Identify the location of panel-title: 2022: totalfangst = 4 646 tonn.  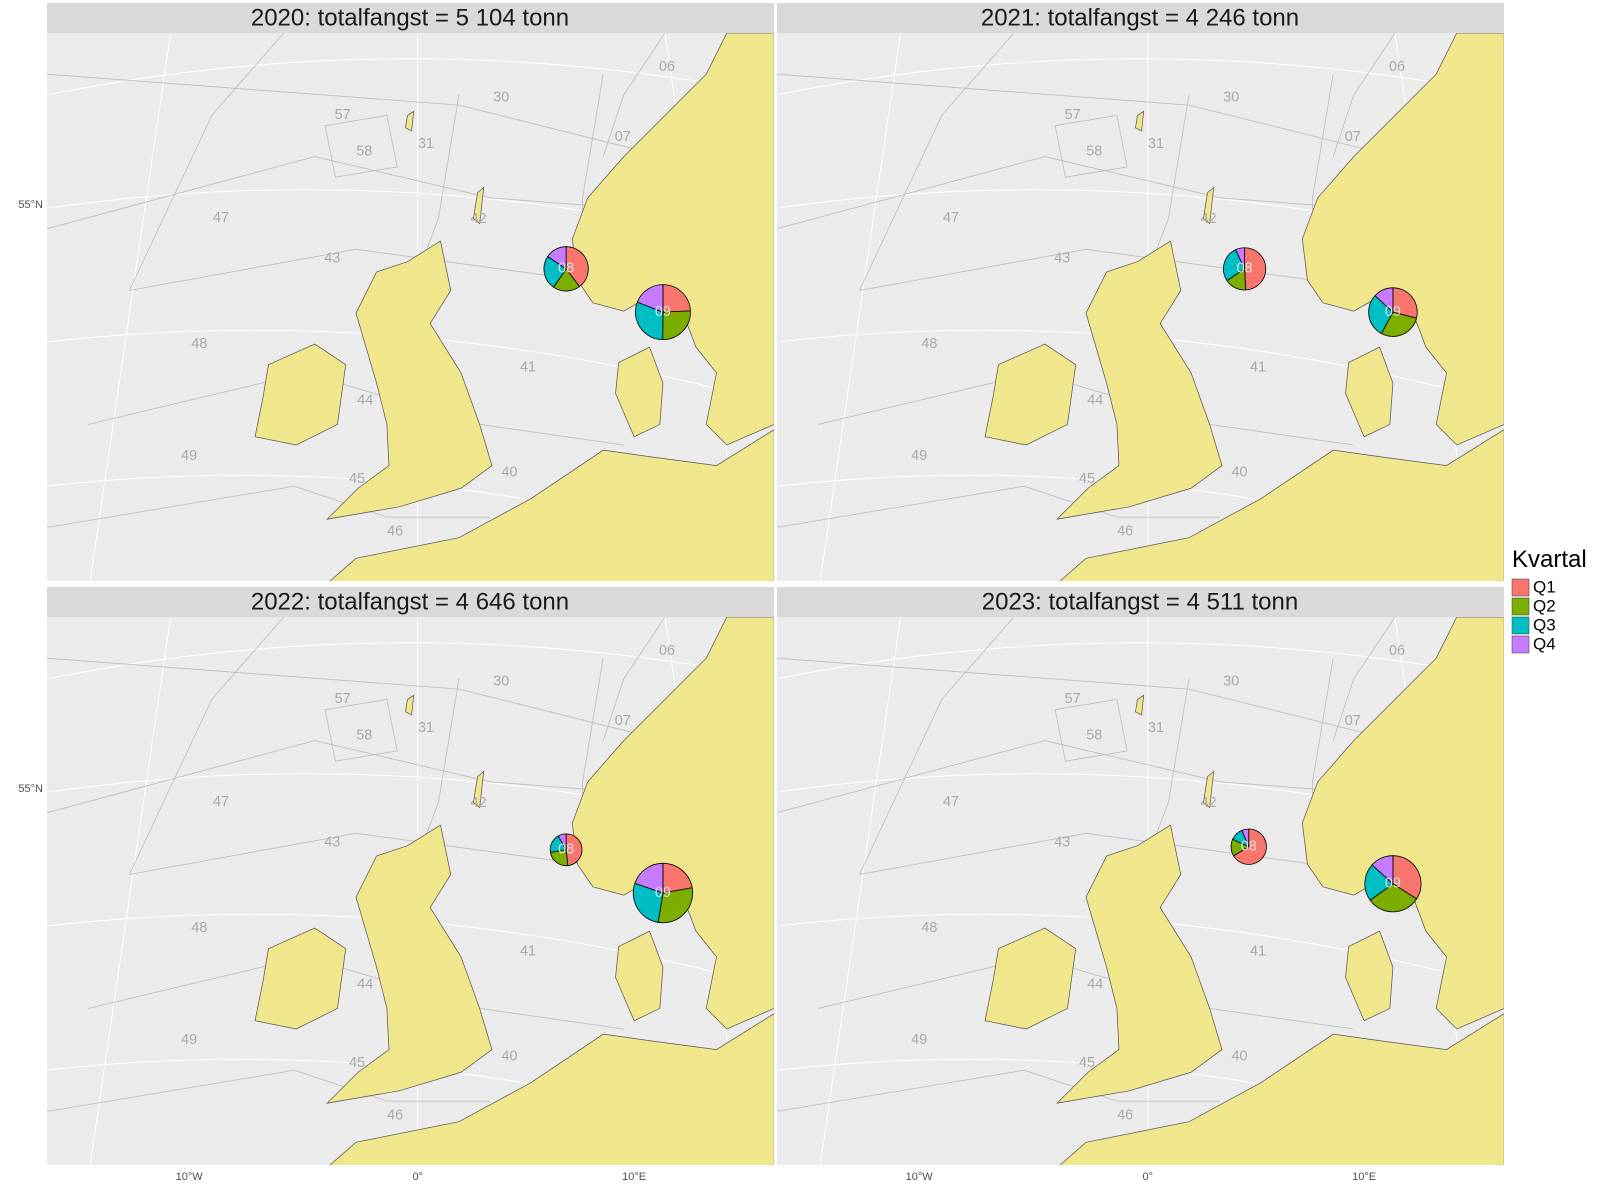
(410, 601).